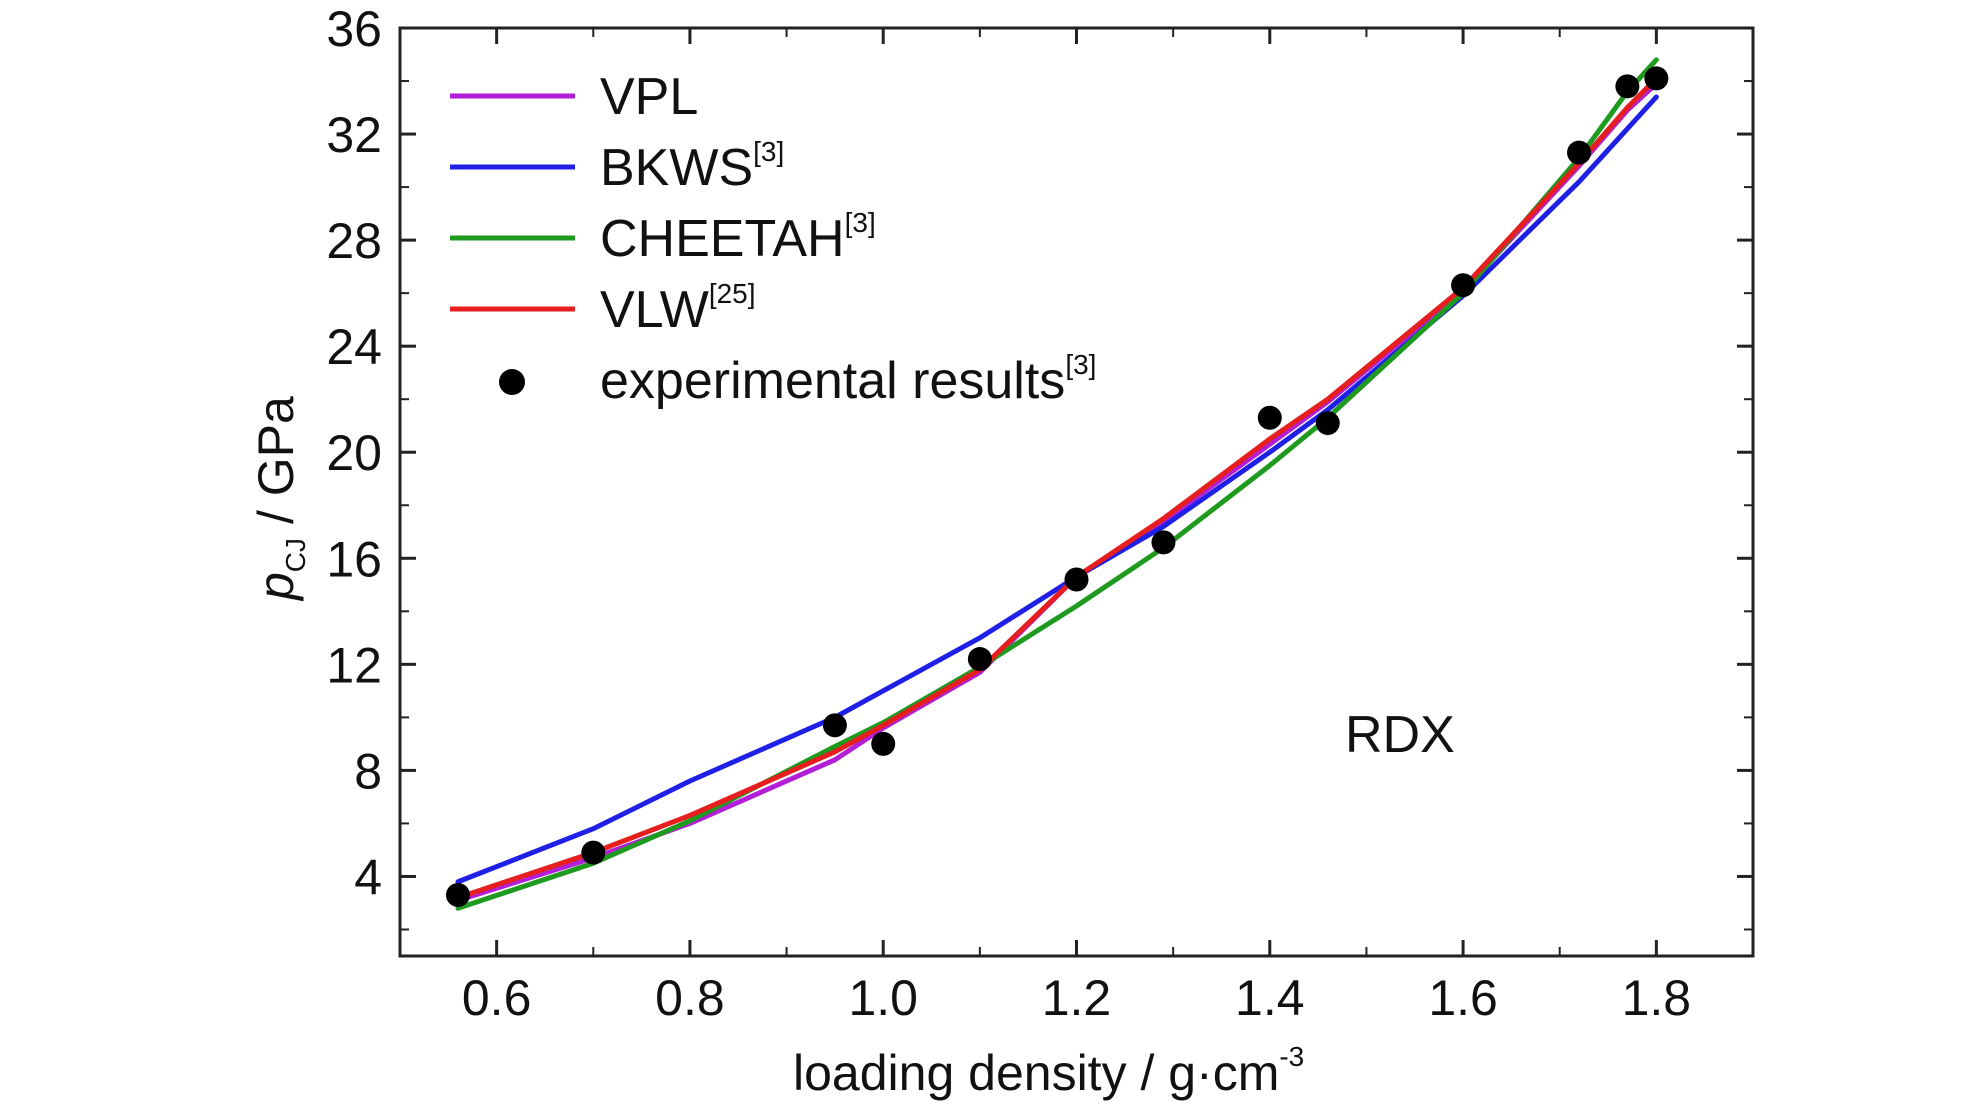 The height and width of the screenshot is (1110, 1984). What do you see at coordinates (832, 381) in the screenshot?
I see `legend-name: experimental results` at bounding box center [832, 381].